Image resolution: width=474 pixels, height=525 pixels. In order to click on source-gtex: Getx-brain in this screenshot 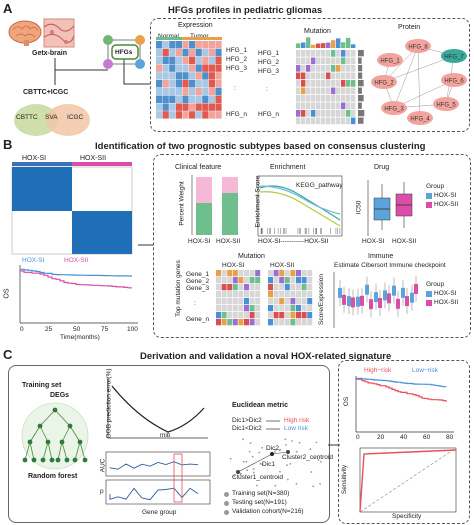, I will do `click(50, 53)`.